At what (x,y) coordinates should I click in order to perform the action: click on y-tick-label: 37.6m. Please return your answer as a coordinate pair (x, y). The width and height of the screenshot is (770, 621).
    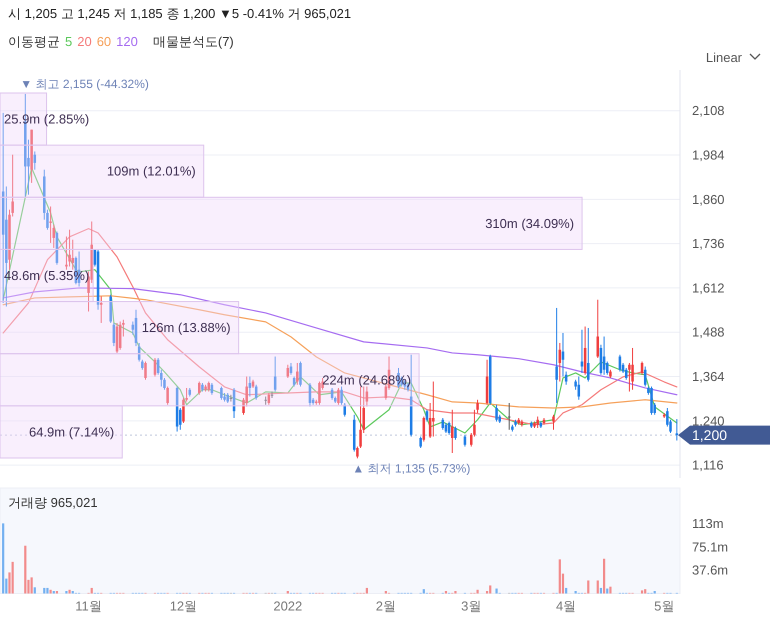
    Looking at the image, I should click on (710, 570).